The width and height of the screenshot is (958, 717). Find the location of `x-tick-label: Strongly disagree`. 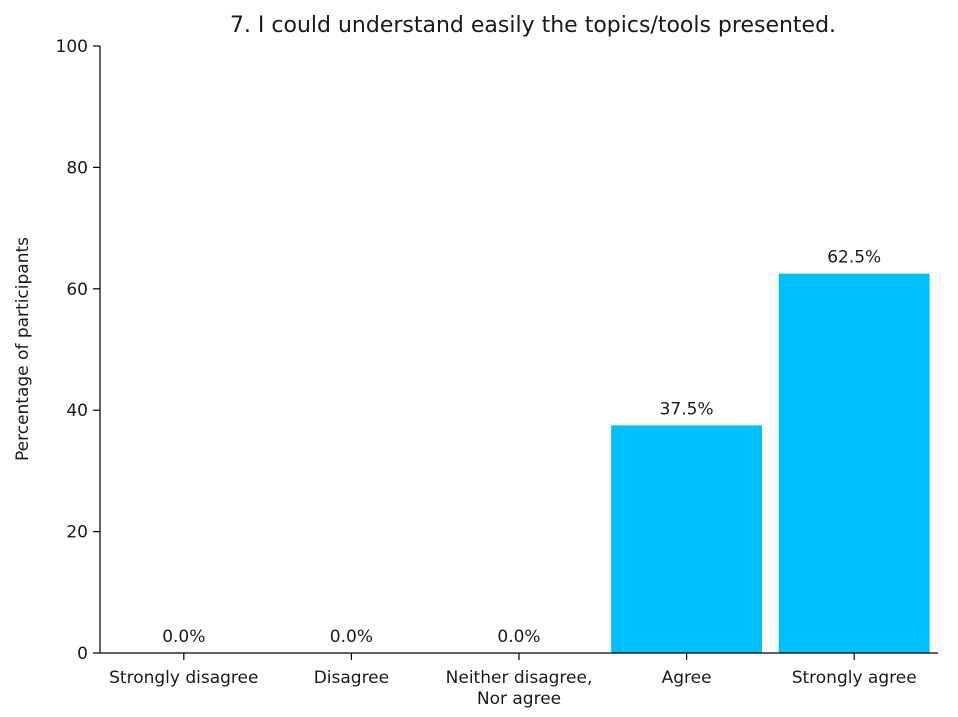

x-tick-label: Strongly disagree is located at coordinates (183, 678).